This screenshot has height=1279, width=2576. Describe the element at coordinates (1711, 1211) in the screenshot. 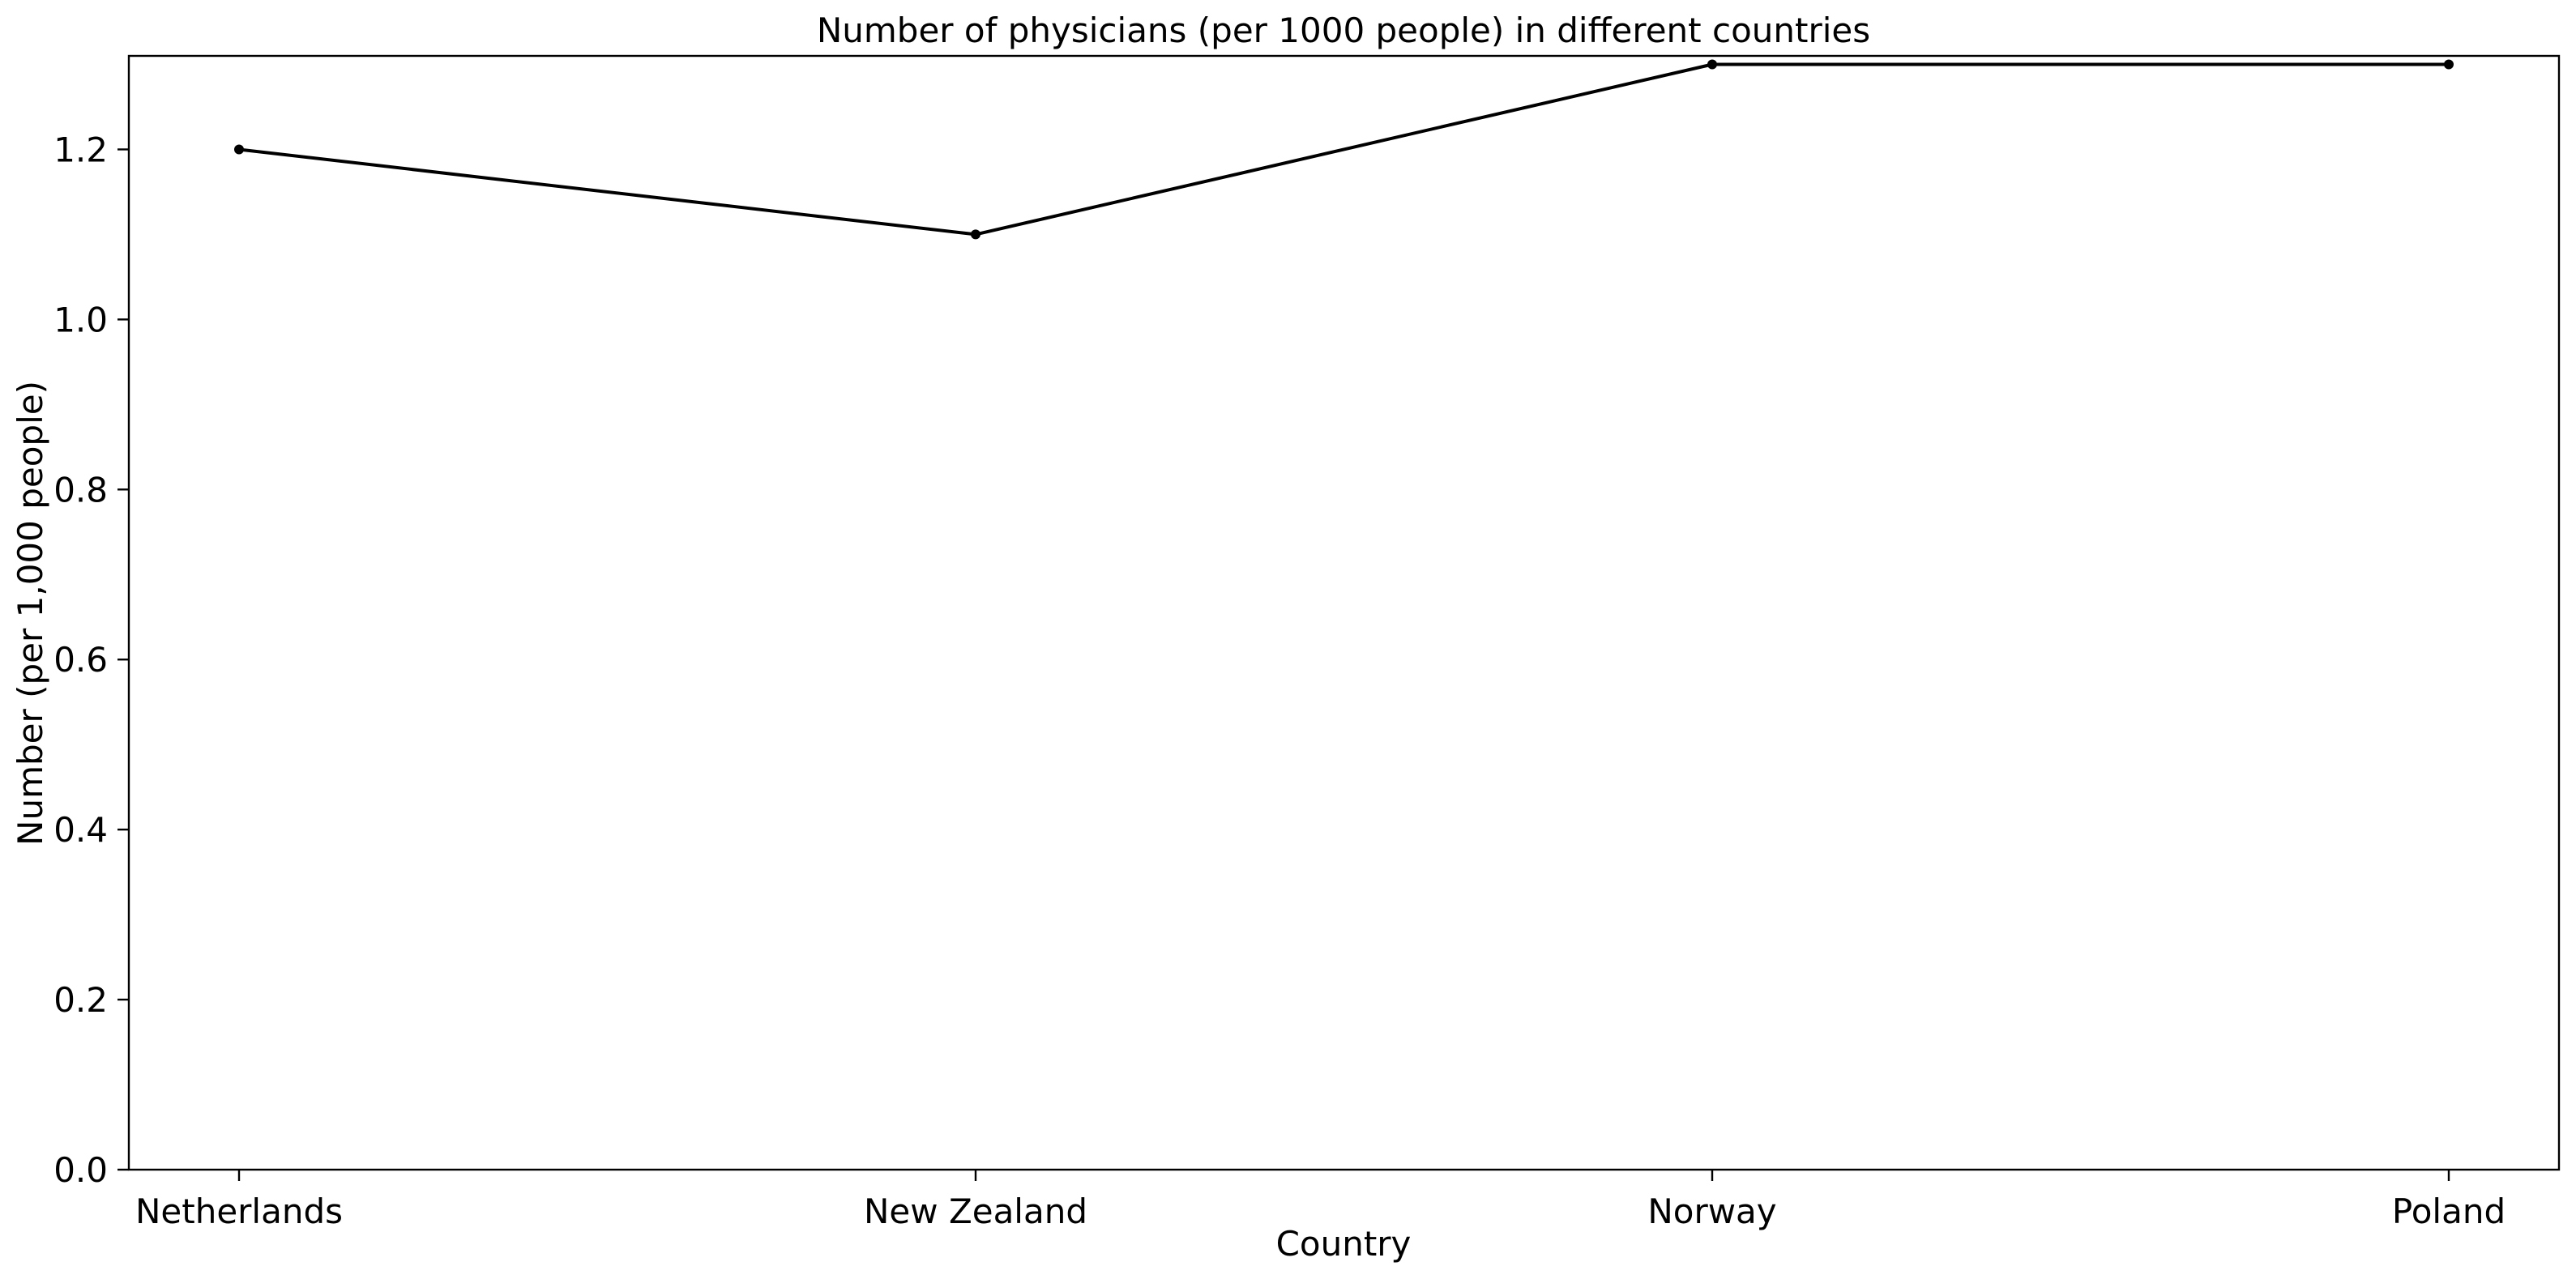

I see `x-tick-label: Norway` at that location.